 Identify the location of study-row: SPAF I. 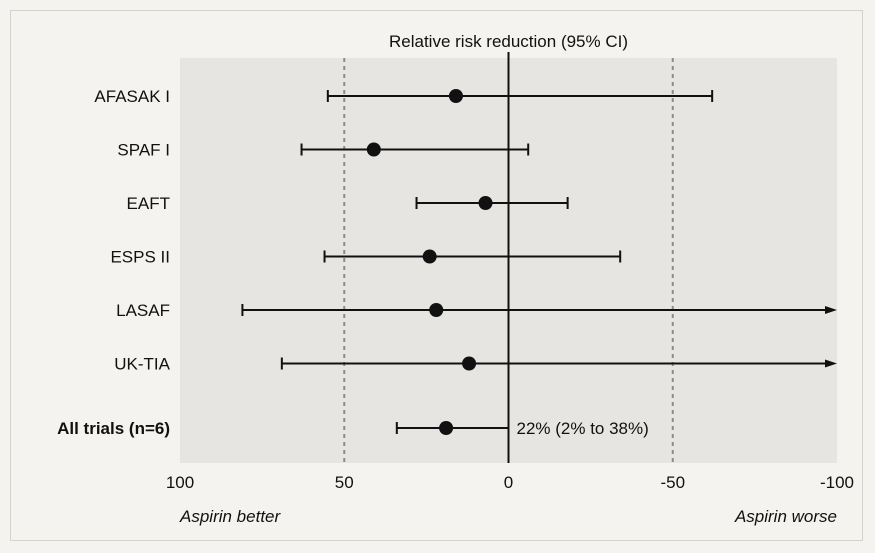
(323, 150).